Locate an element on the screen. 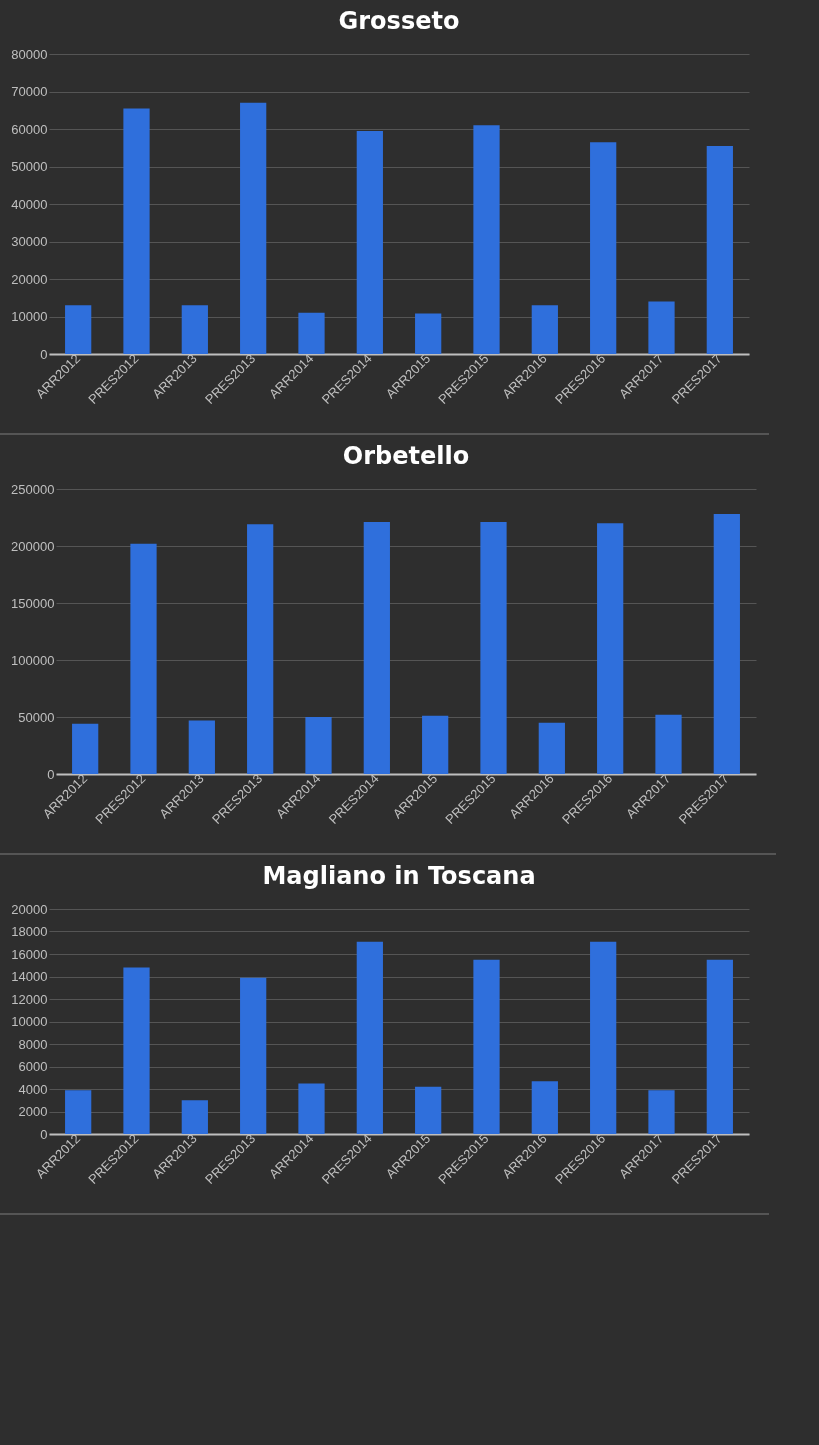 This screenshot has width=819, height=1445. y-tick-label: 70000 is located at coordinates (29, 91).